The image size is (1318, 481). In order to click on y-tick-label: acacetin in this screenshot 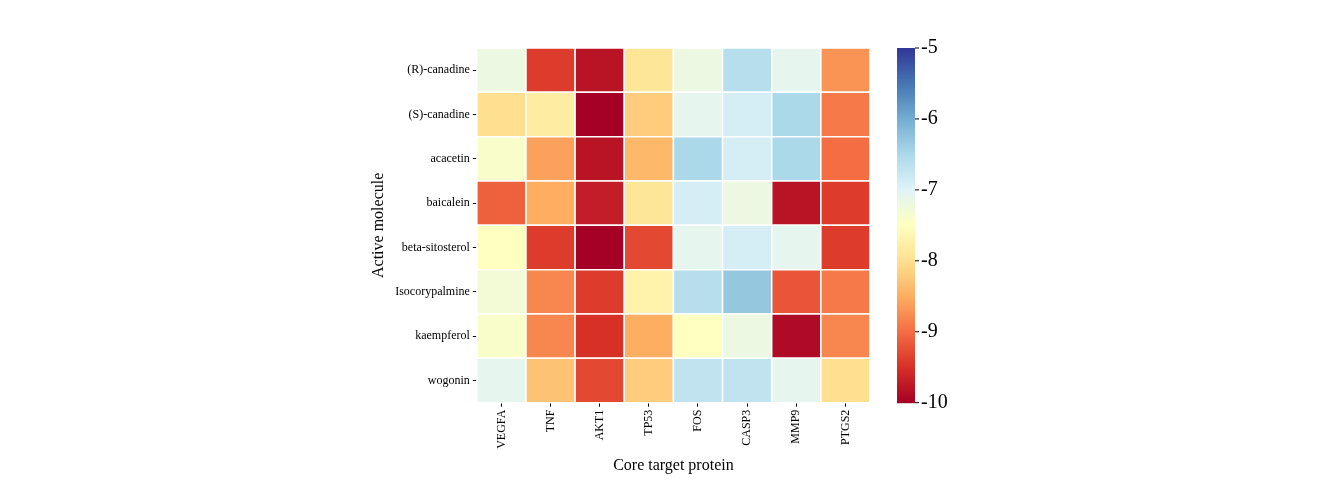, I will do `click(450, 158)`.